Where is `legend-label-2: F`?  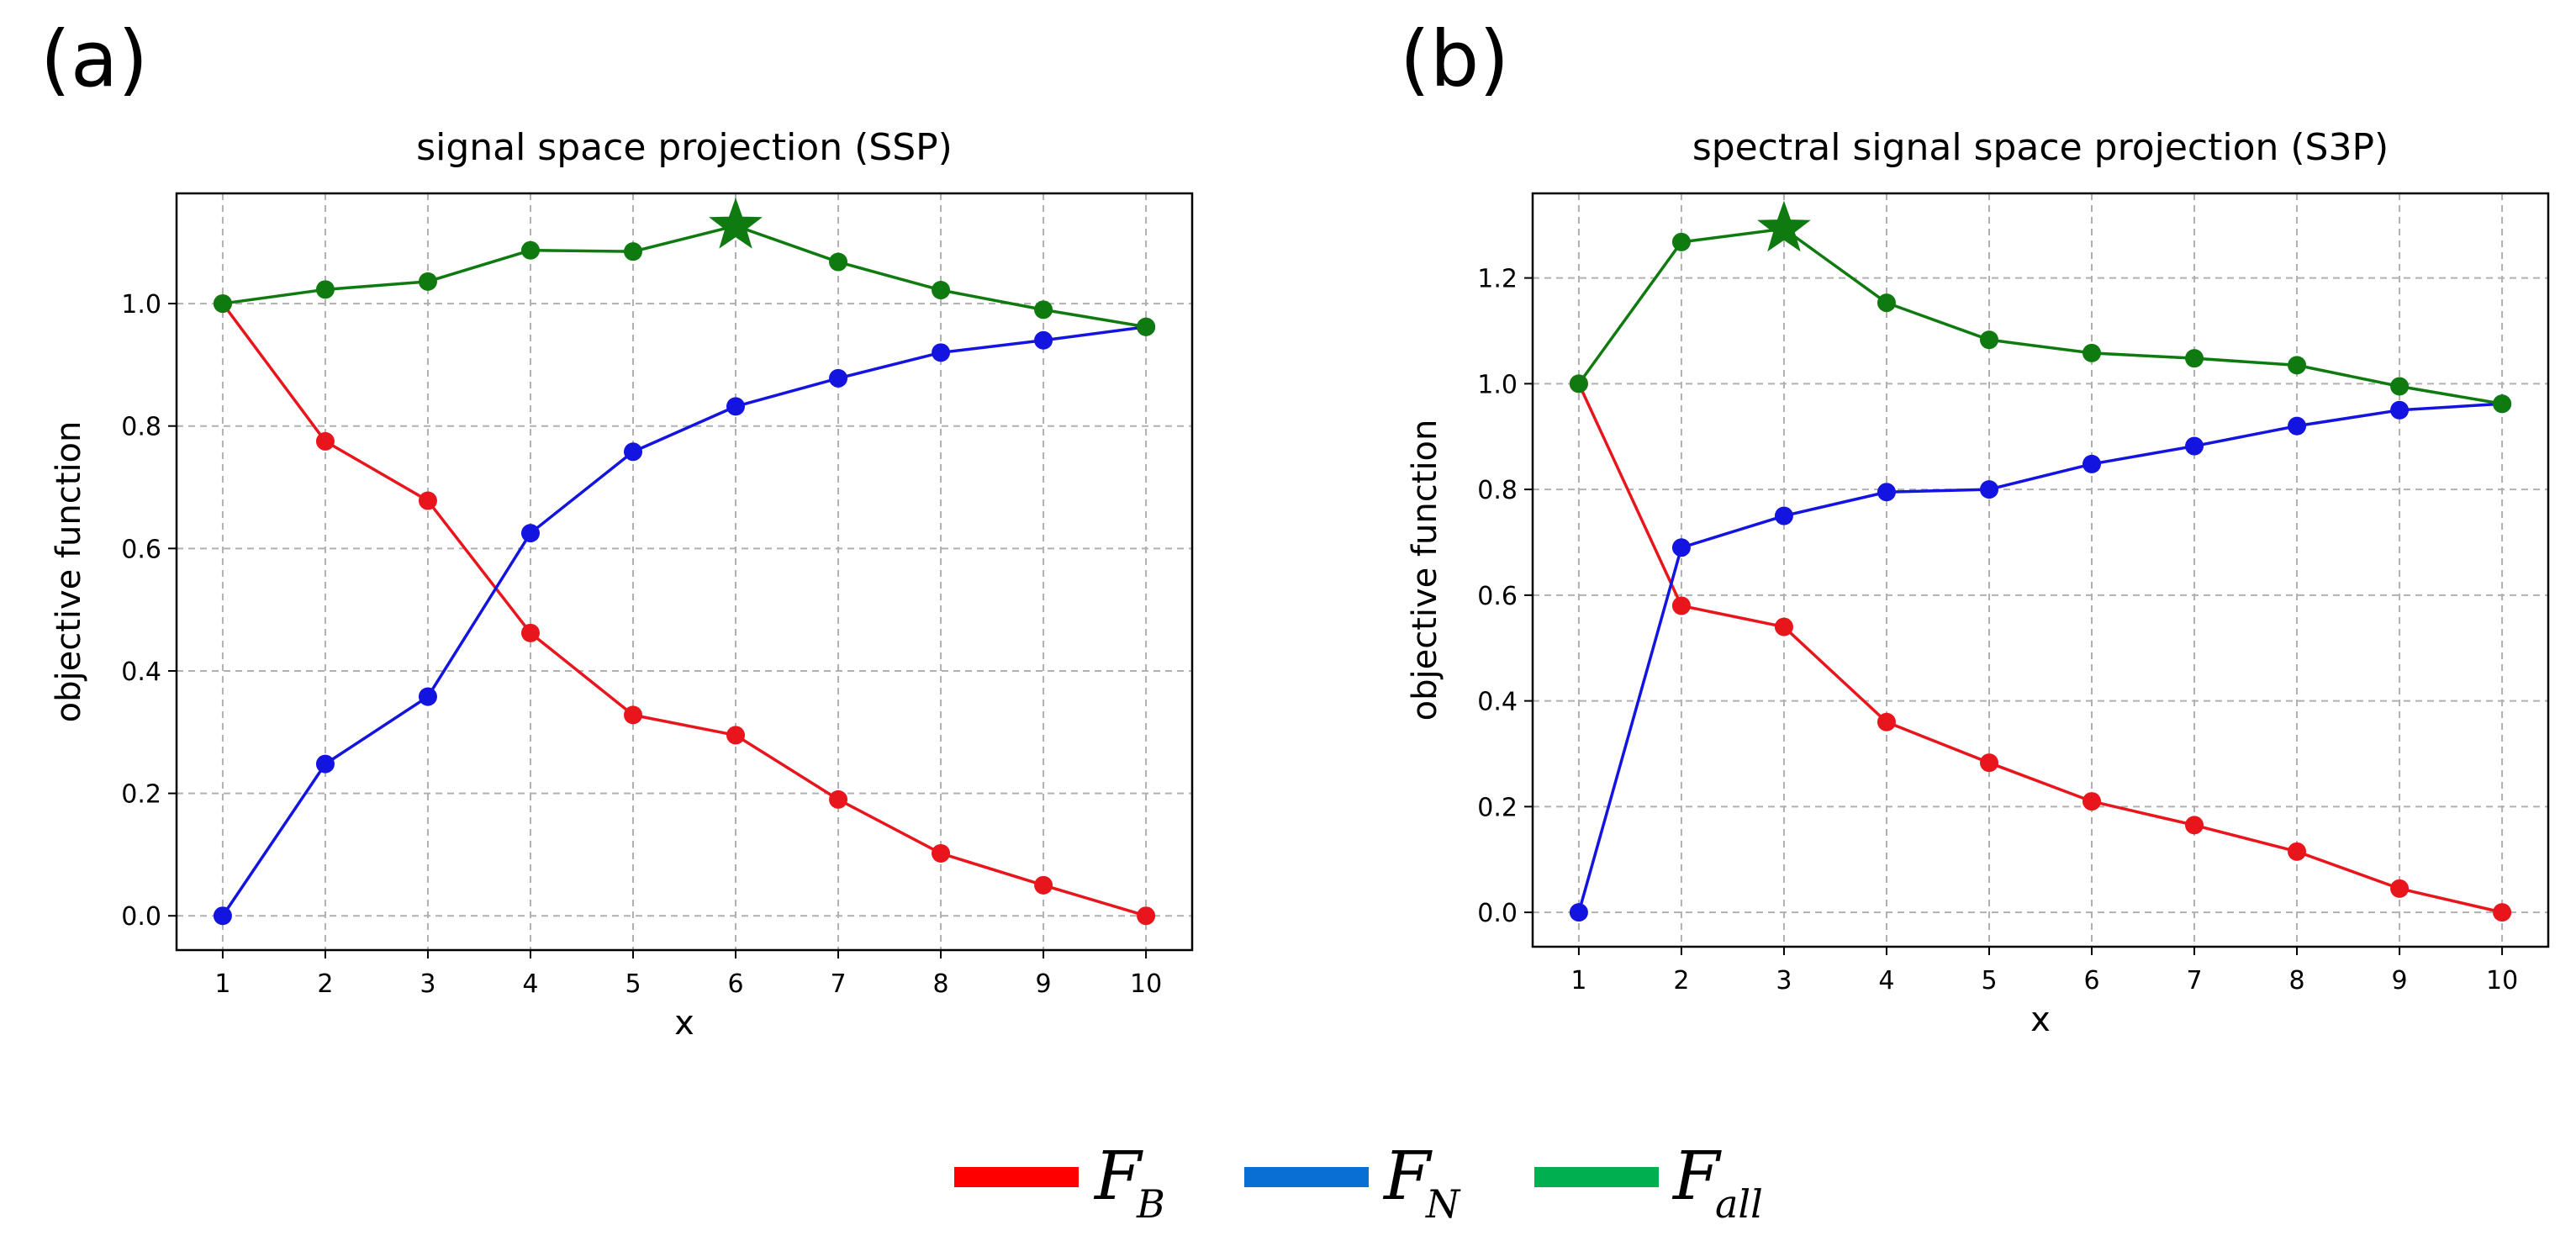 legend-label-2: F is located at coordinates (1697, 1176).